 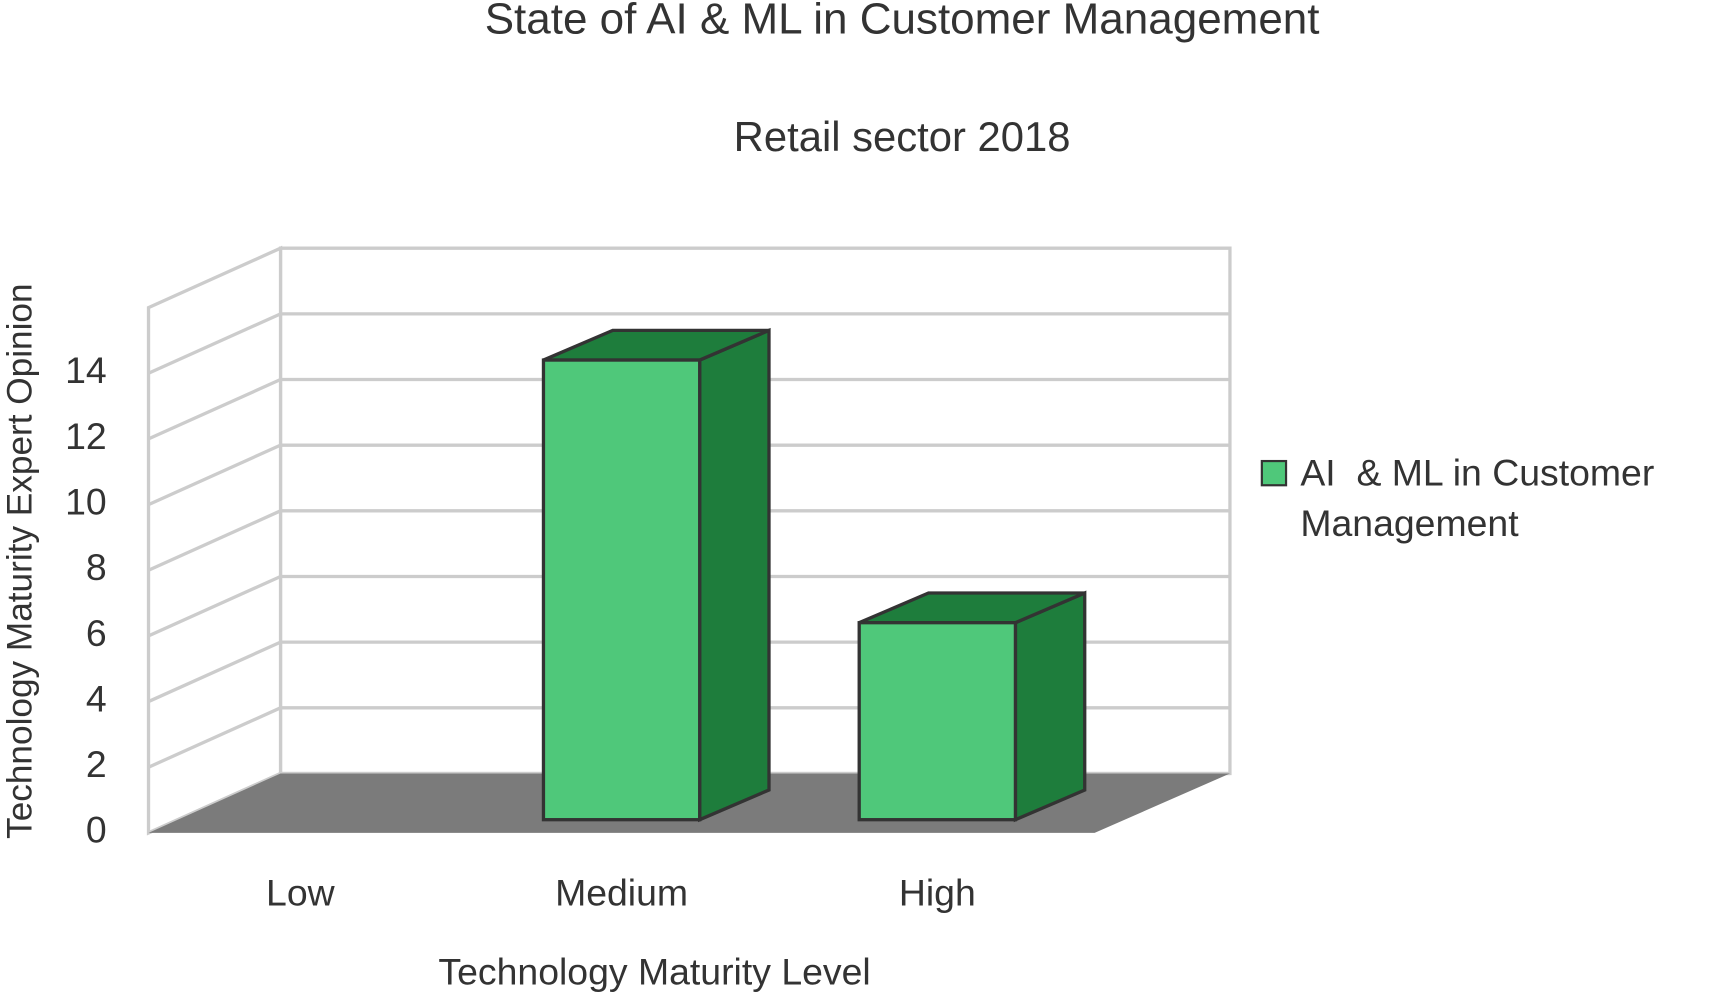 What do you see at coordinates (902, 136) in the screenshot?
I see `chart-subtitle: Retail sector 2018` at bounding box center [902, 136].